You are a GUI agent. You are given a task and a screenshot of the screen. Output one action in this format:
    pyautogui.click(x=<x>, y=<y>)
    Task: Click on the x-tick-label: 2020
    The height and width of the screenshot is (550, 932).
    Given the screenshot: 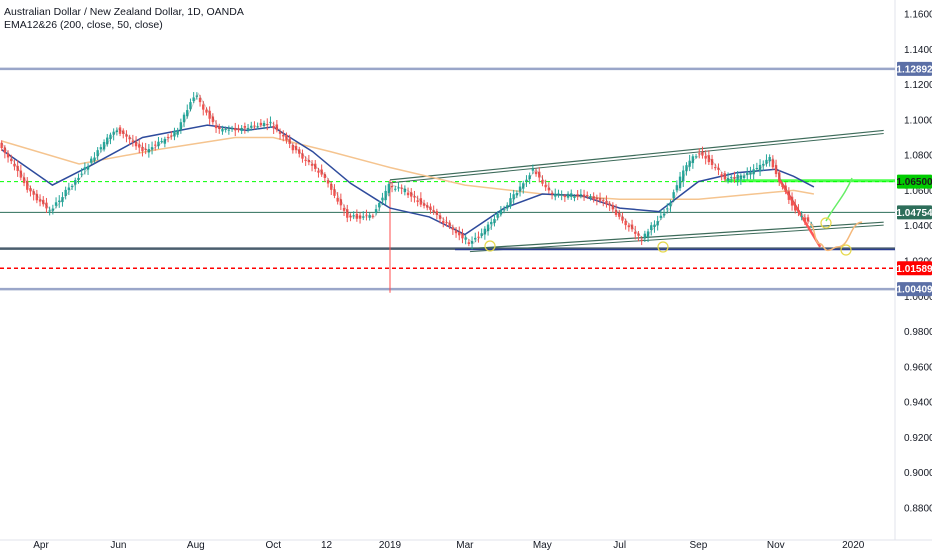 What is the action you would take?
    pyautogui.click(x=853, y=545)
    